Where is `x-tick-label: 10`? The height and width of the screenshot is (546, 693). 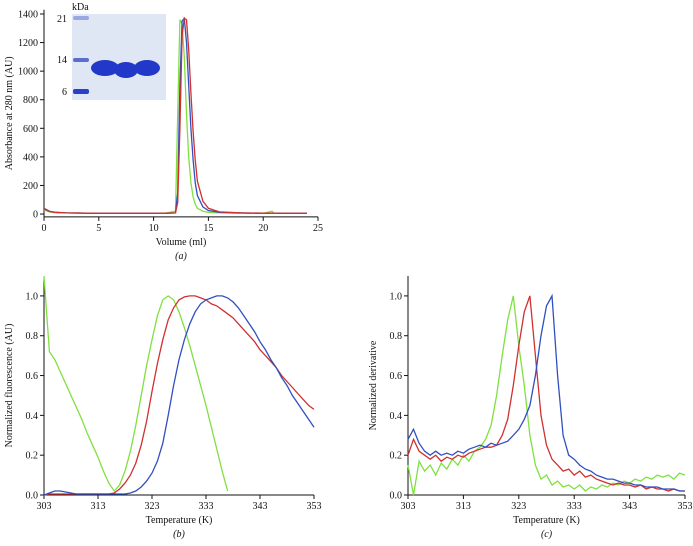 x-tick-label: 10 is located at coordinates (154, 228).